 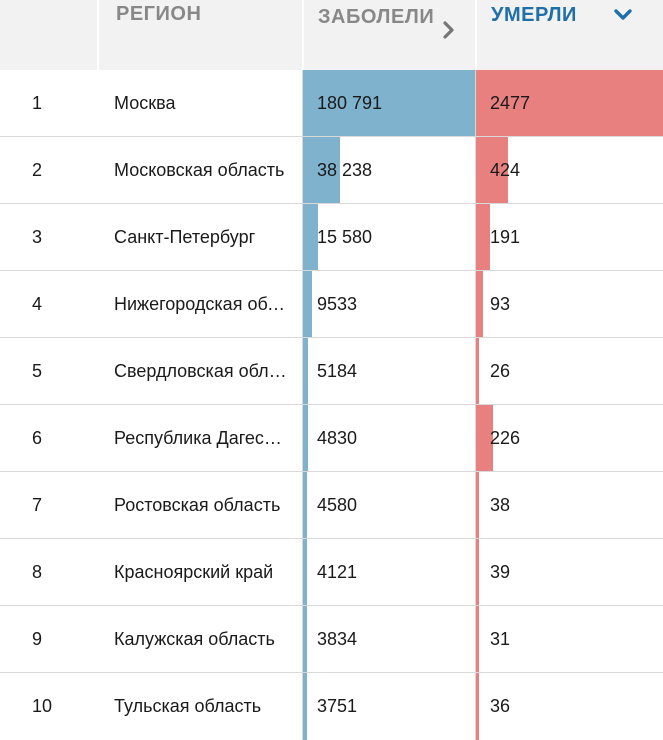 I want to click on deaths-value: 93, so click(x=500, y=303).